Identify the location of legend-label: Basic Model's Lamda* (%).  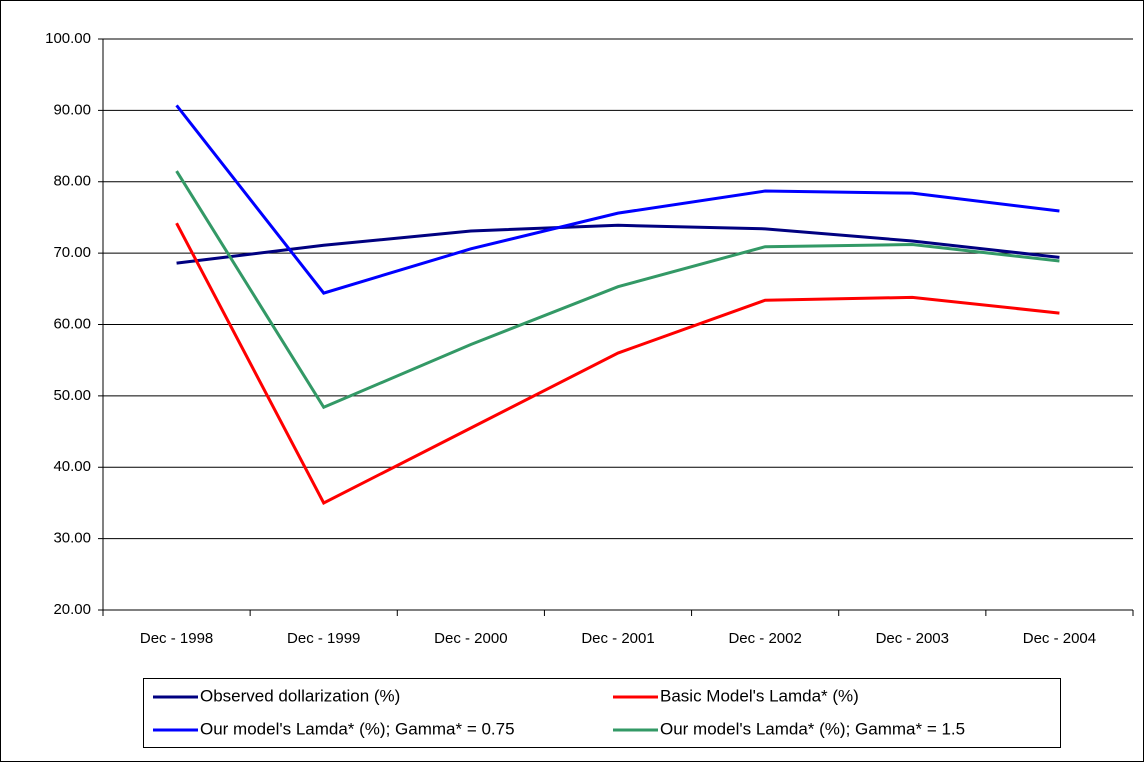
(759, 695).